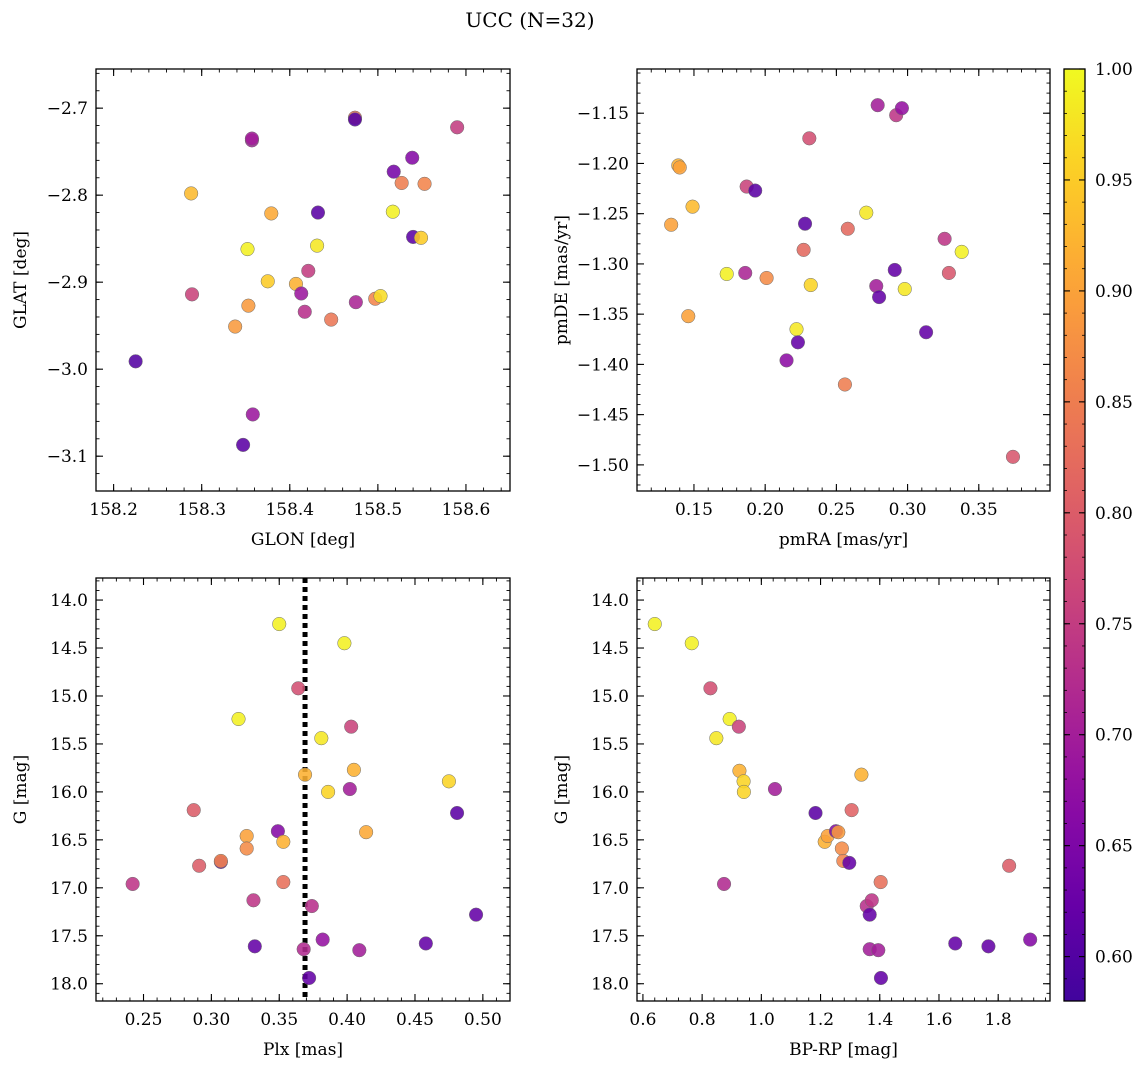 The image size is (1148, 1068). What do you see at coordinates (289, 510) in the screenshot?
I see `x-tick-label: 158.4` at bounding box center [289, 510].